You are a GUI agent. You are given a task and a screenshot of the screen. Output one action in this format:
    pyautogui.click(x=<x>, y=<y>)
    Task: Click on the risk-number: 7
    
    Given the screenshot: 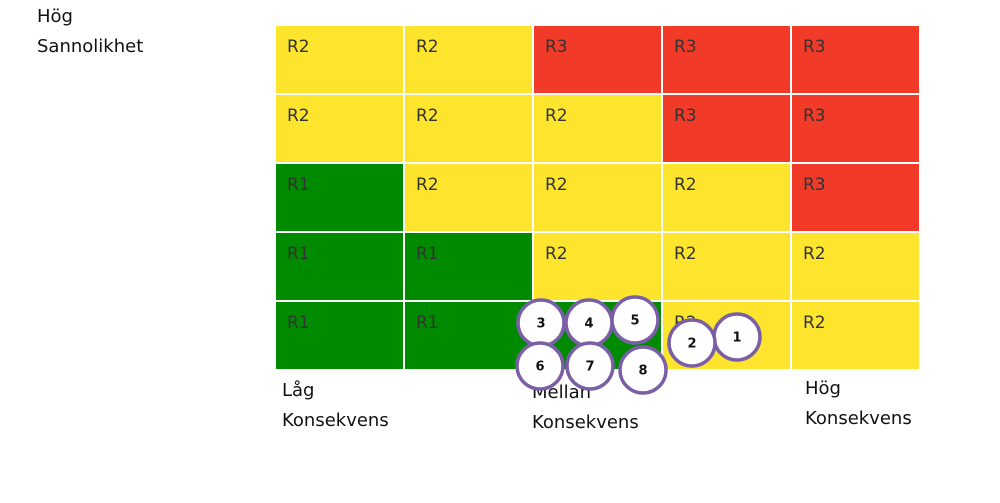 What is the action you would take?
    pyautogui.click(x=589, y=367)
    